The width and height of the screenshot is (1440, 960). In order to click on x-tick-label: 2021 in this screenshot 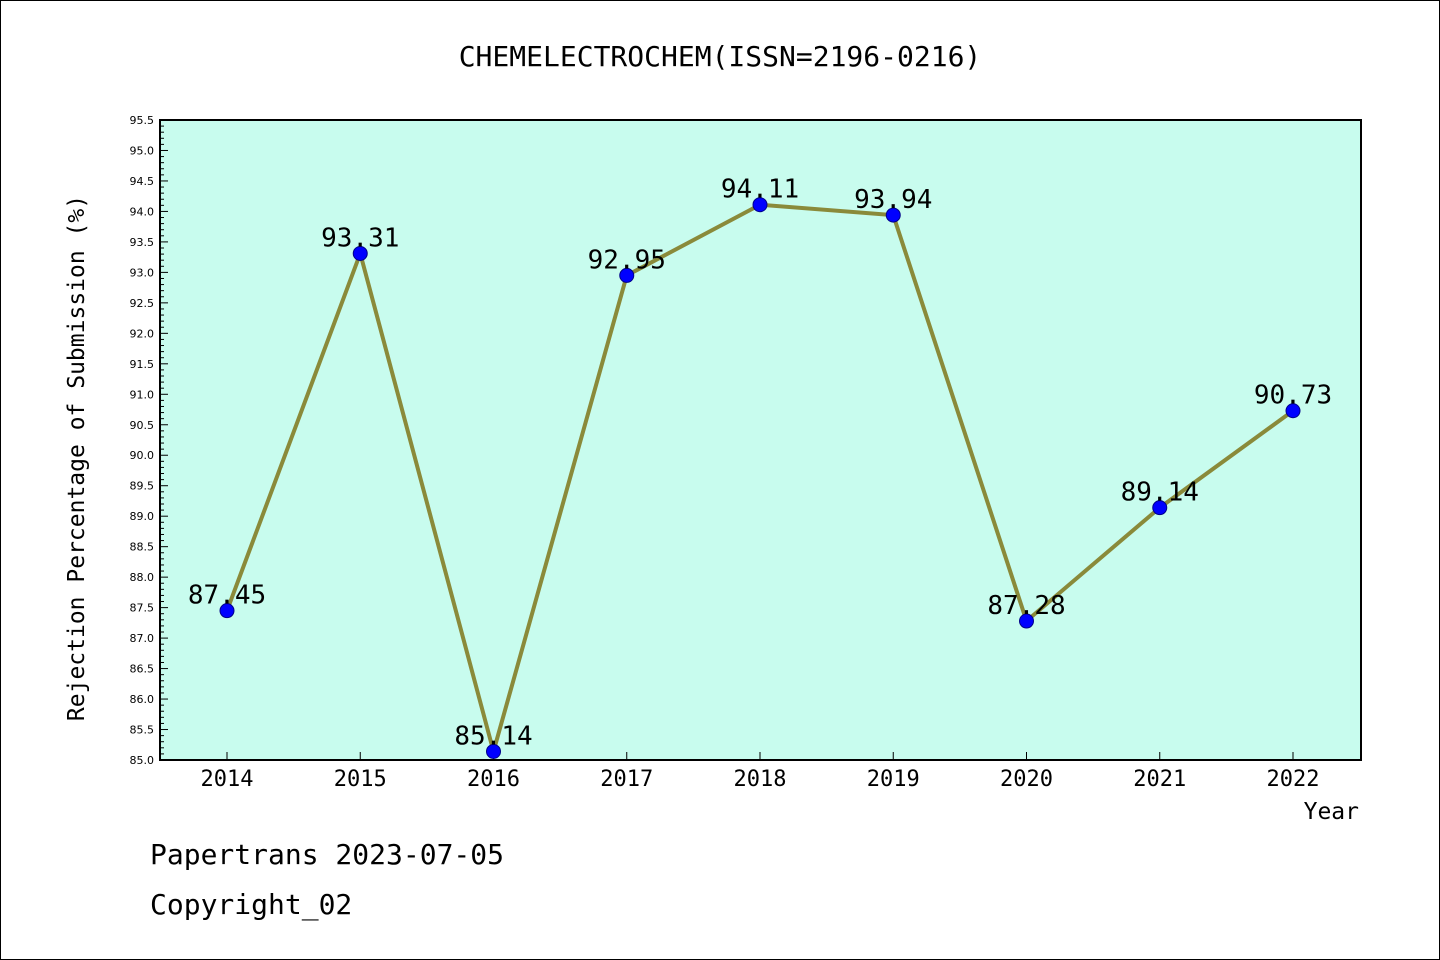, I will do `click(1159, 779)`.